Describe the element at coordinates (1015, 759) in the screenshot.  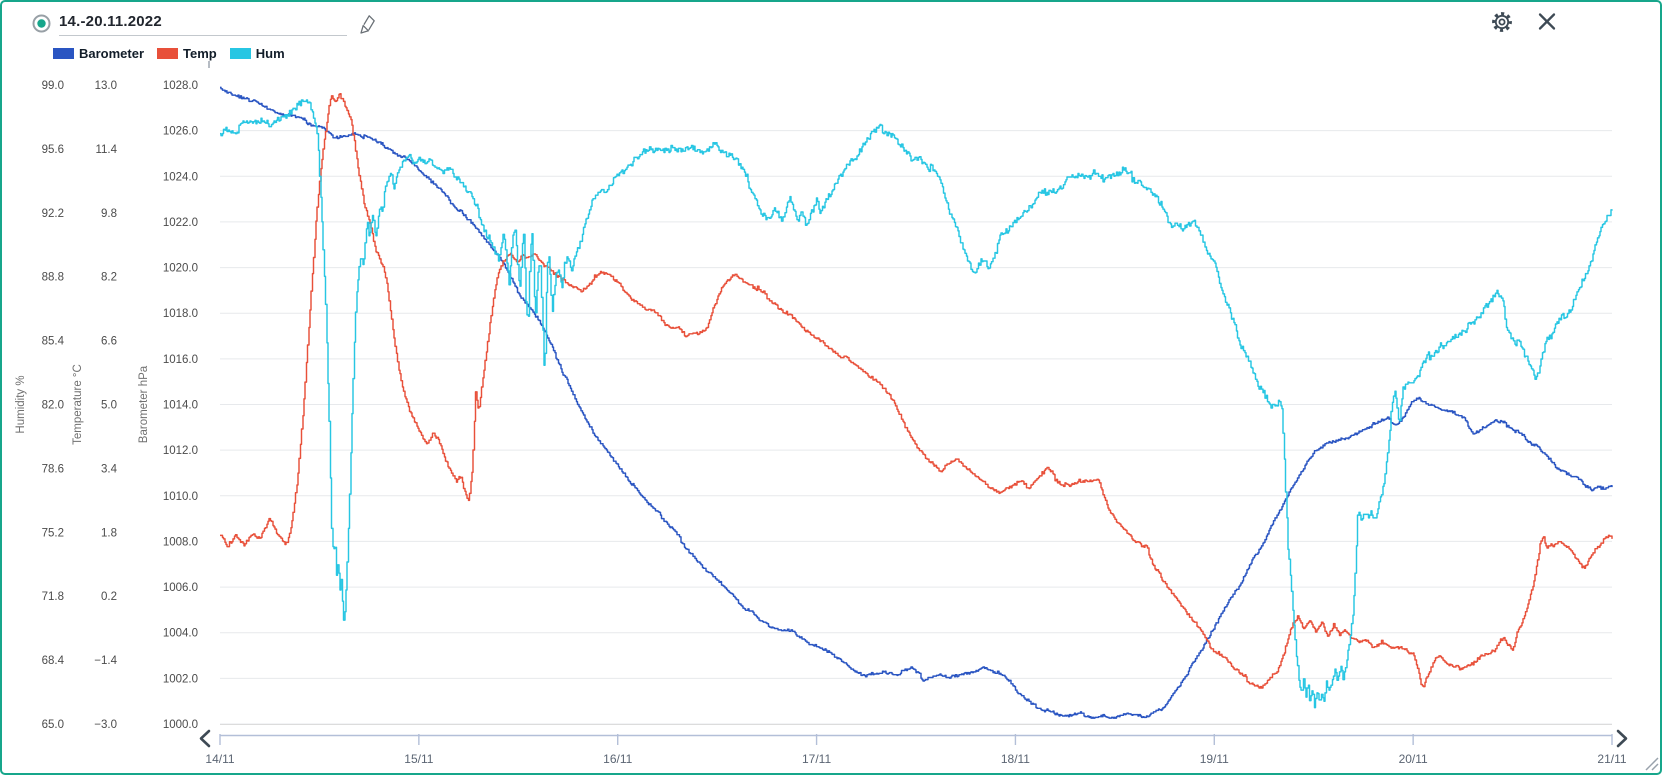
I see `x-tick-label: 18/11` at that location.